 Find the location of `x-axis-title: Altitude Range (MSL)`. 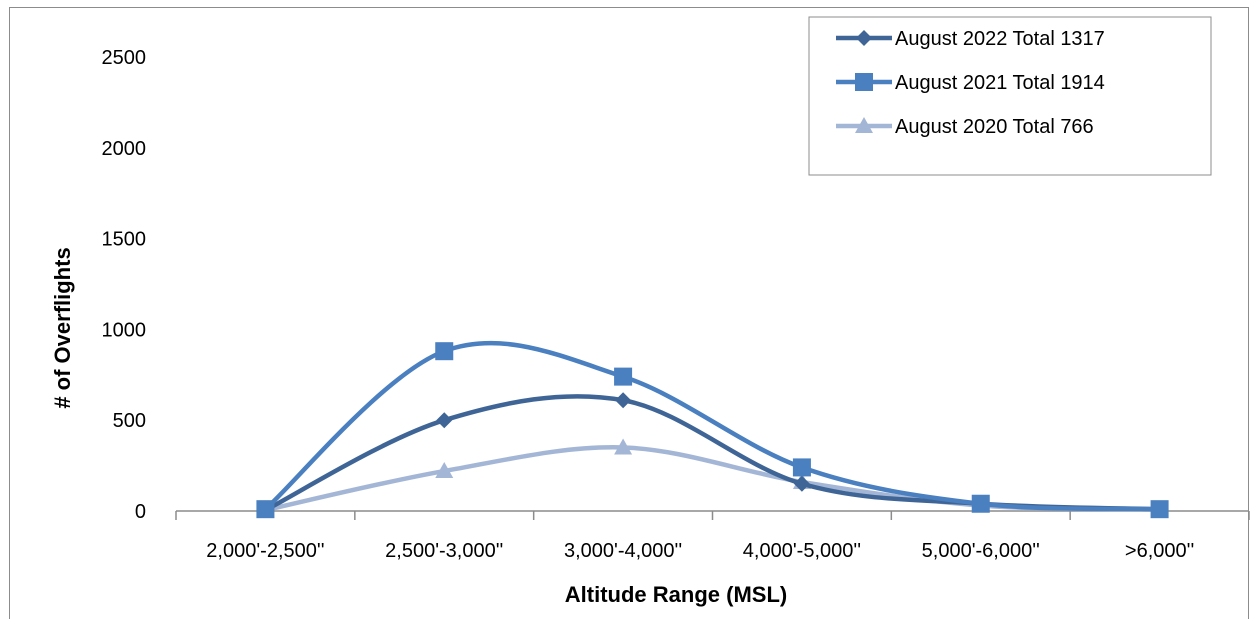

x-axis-title: Altitude Range (MSL) is located at coordinates (676, 594).